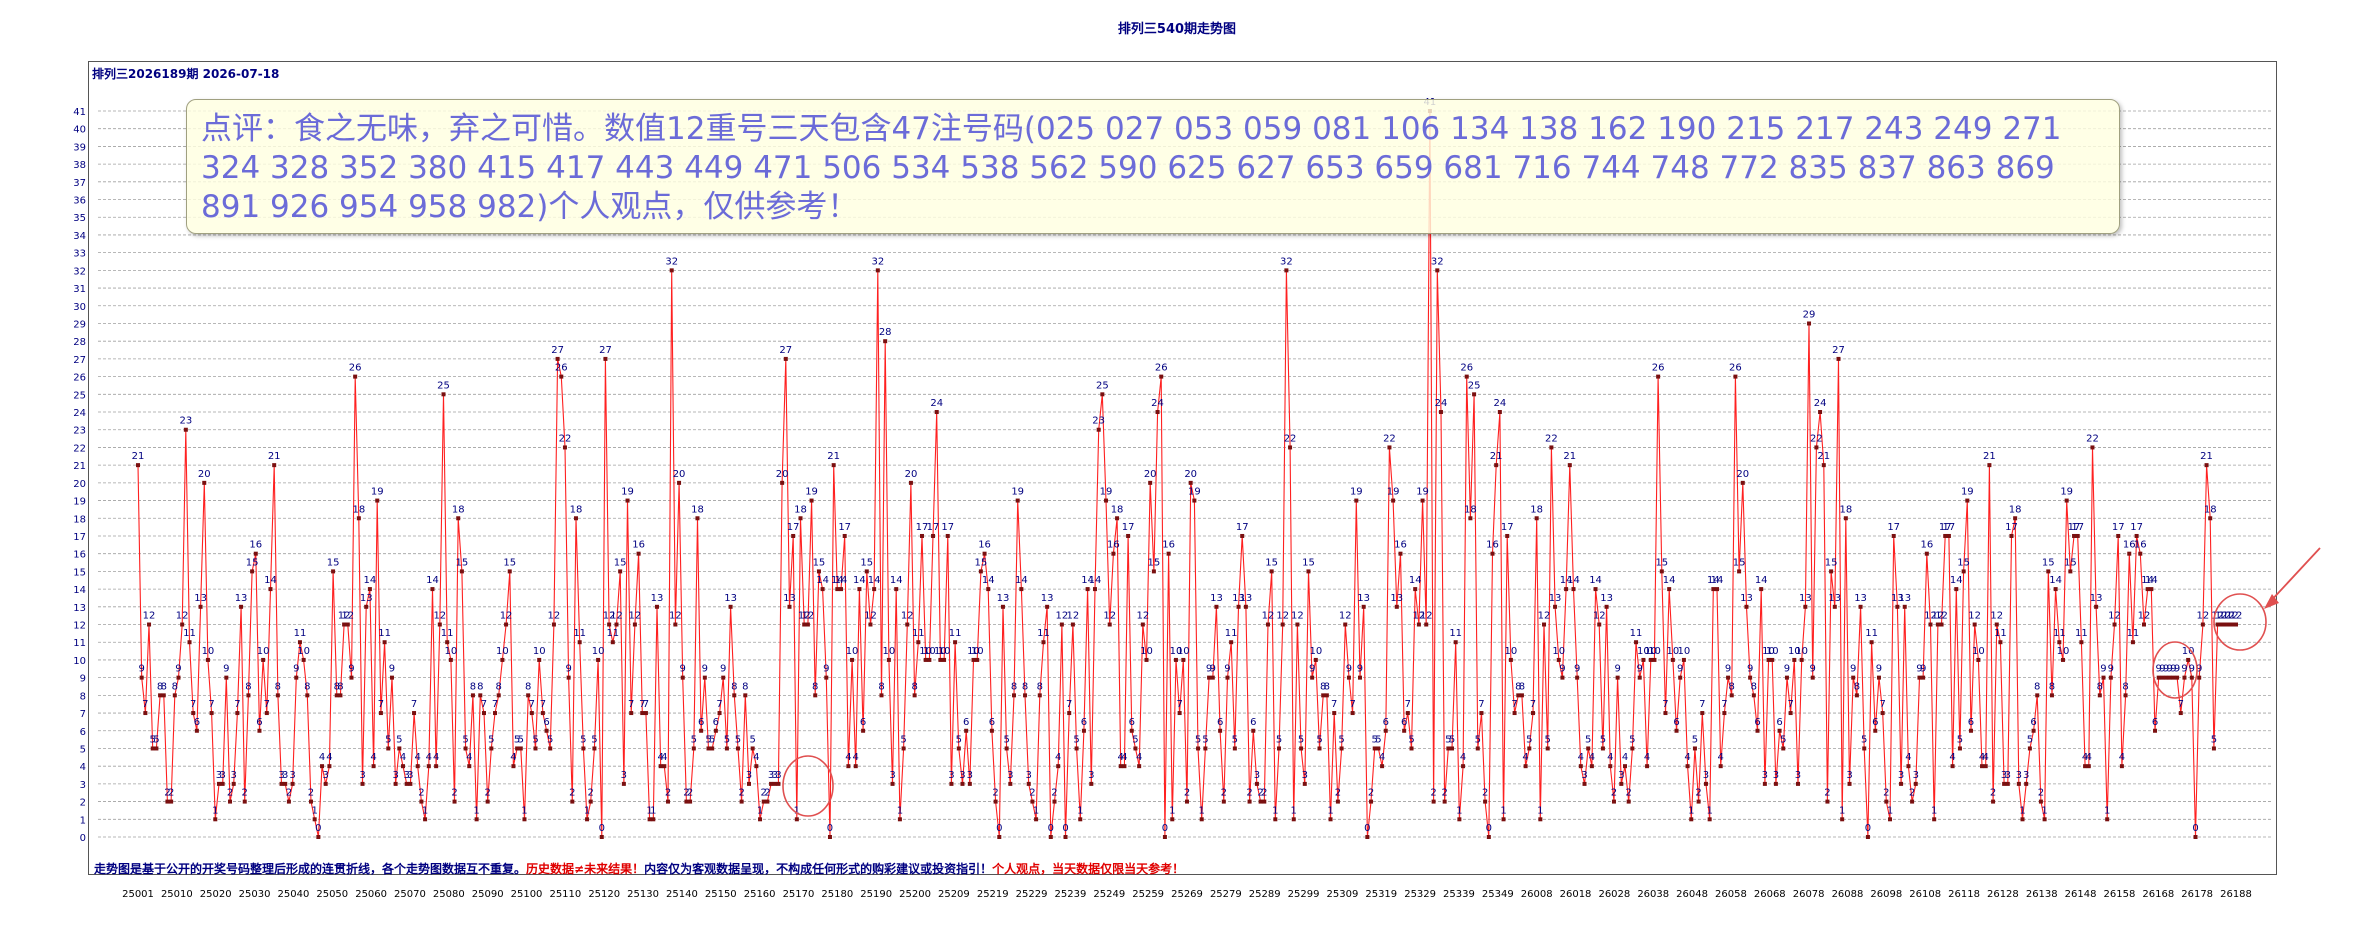 This screenshot has width=2354, height=926. What do you see at coordinates (1304, 894) in the screenshot?
I see `x-tick-label: 25299` at bounding box center [1304, 894].